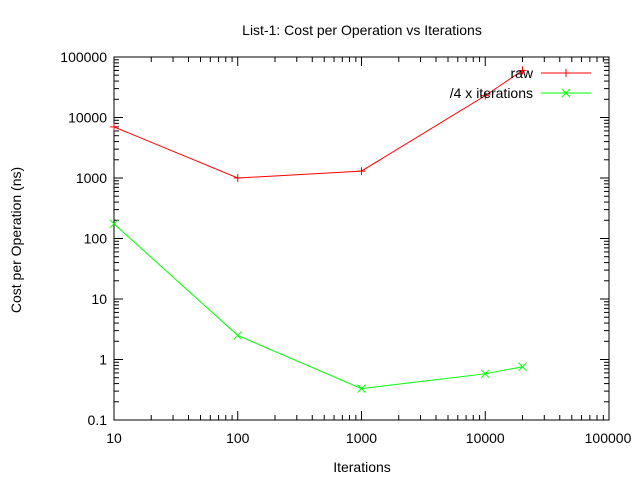  What do you see at coordinates (114, 438) in the screenshot?
I see `x-tick-label: 10` at bounding box center [114, 438].